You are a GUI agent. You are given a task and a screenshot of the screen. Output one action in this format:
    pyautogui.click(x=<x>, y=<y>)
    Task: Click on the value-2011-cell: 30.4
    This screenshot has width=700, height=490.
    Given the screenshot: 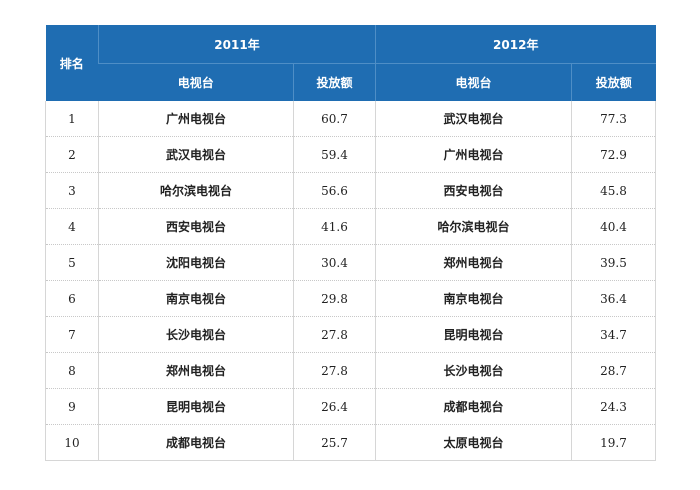 What is the action you would take?
    pyautogui.click(x=334, y=262)
    